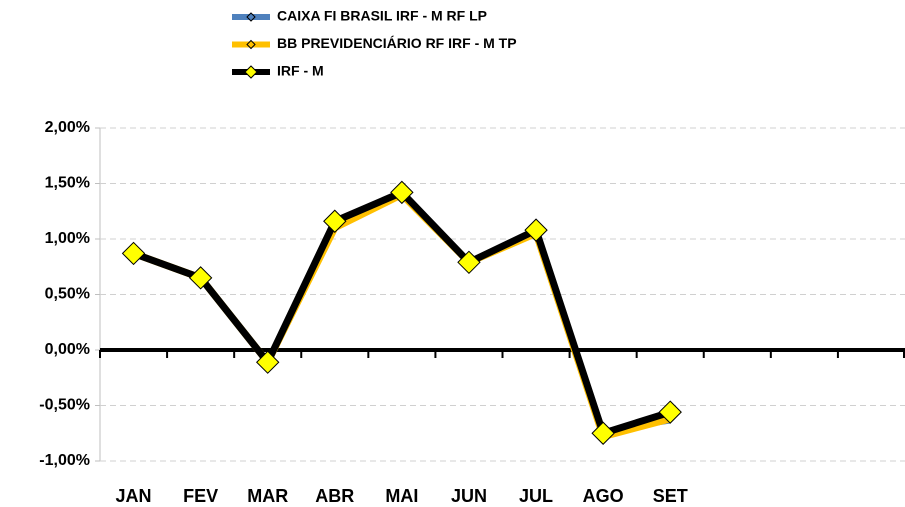 This screenshot has height=507, width=905. Describe the element at coordinates (200, 496) in the screenshot. I see `x-tick-label: FEV` at that location.